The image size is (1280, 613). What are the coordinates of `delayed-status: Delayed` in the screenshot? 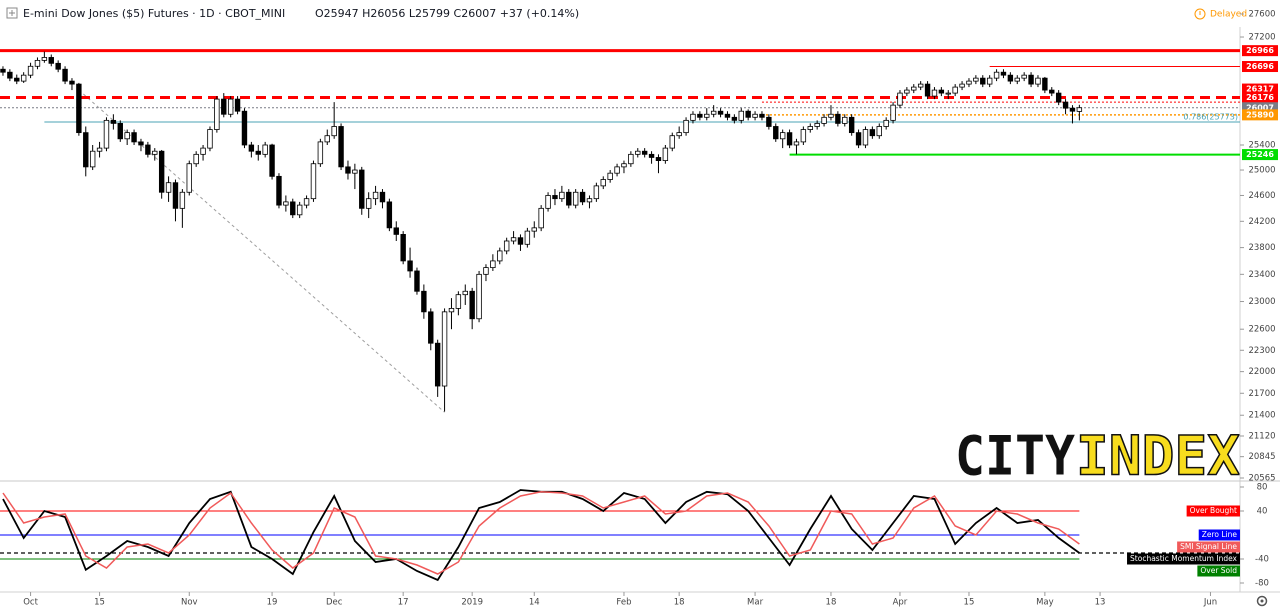 It's located at (1228, 15).